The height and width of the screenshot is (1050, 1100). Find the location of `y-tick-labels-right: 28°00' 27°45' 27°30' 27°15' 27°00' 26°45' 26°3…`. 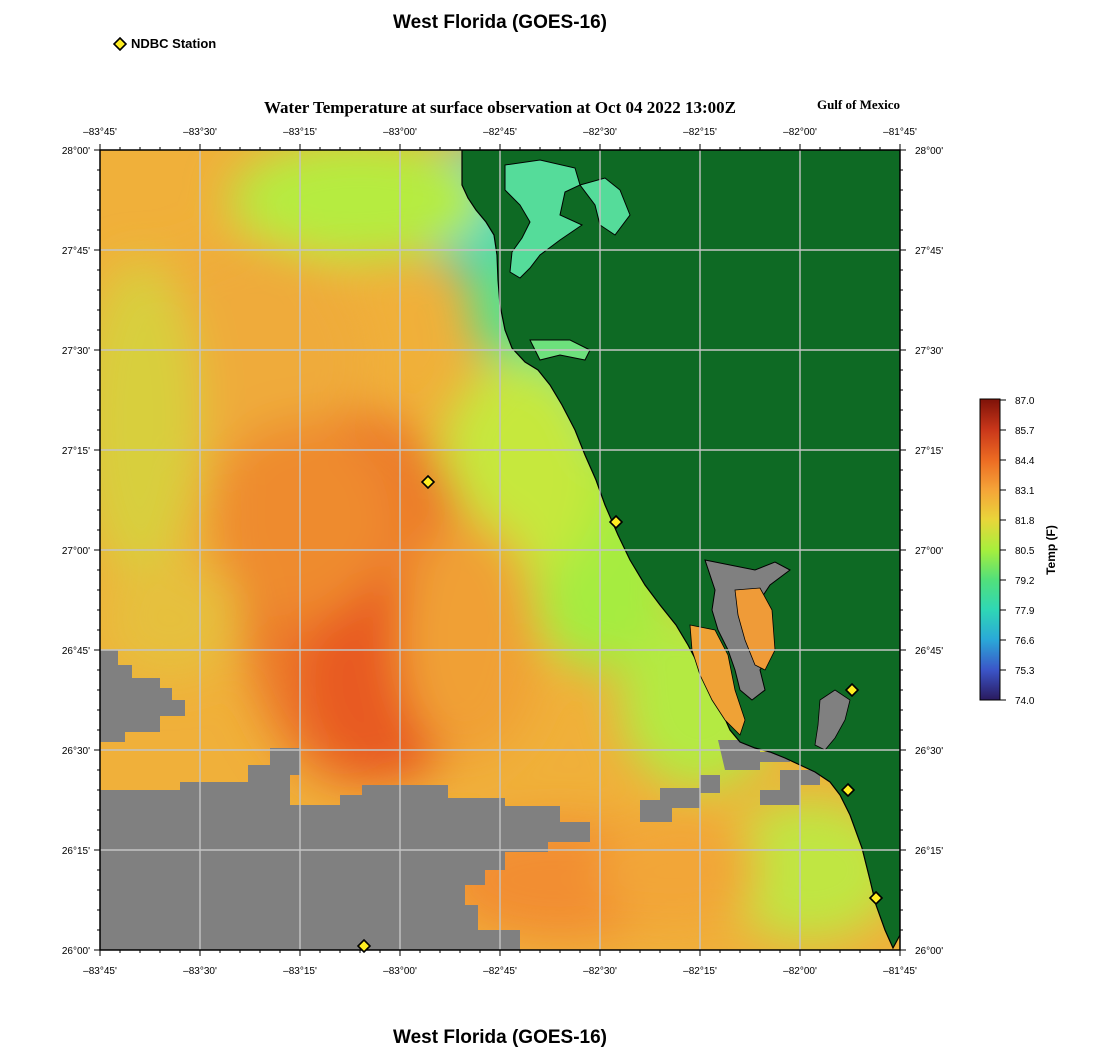

y-tick-labels-right: 28°00' 27°45' 27°30' 27°15' 27°00' 26°45' 26°3… is located at coordinates (929, 551).